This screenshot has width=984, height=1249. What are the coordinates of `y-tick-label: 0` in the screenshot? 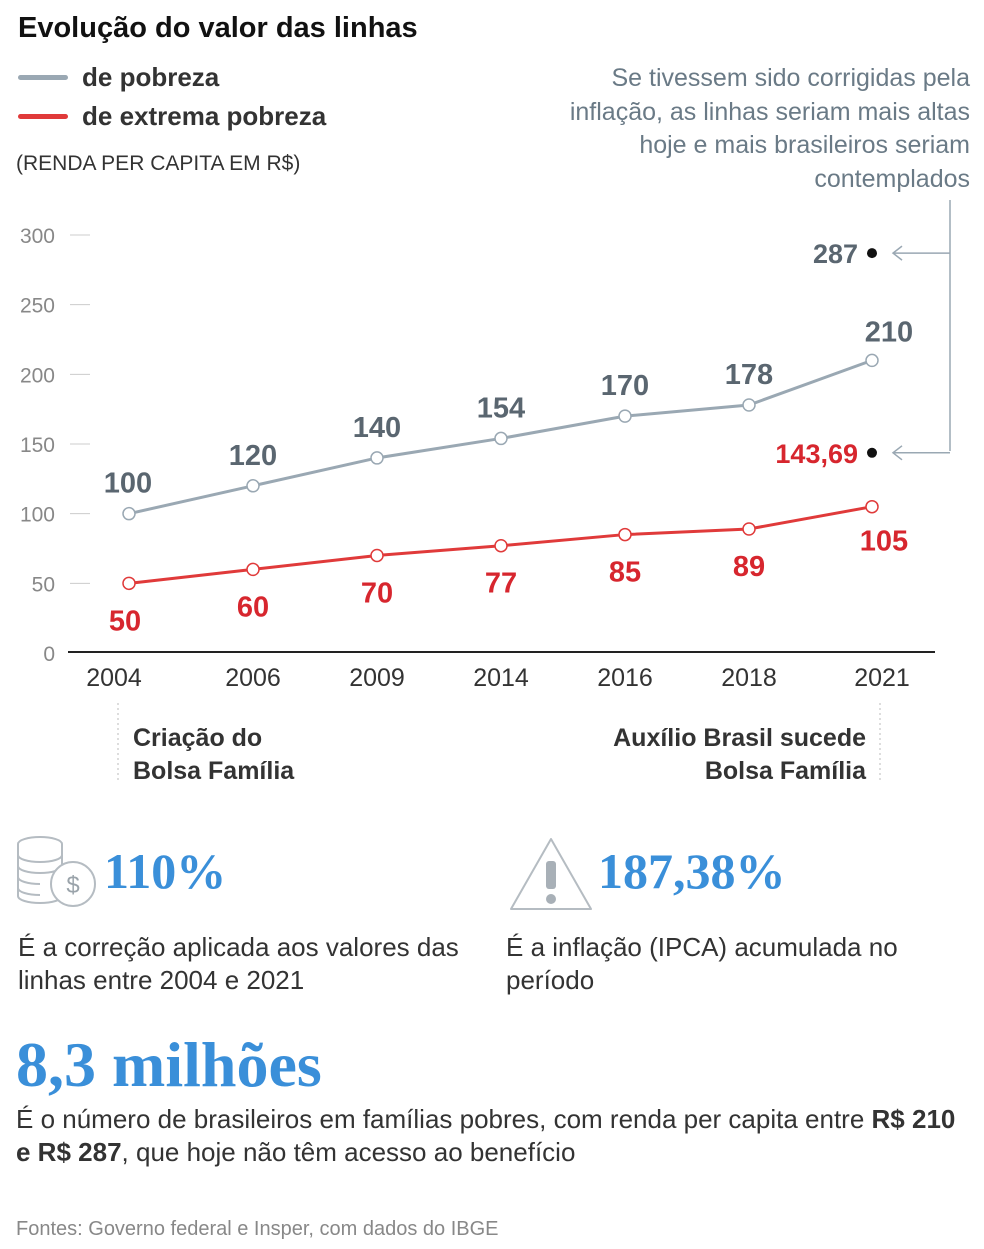 It's located at (49, 654).